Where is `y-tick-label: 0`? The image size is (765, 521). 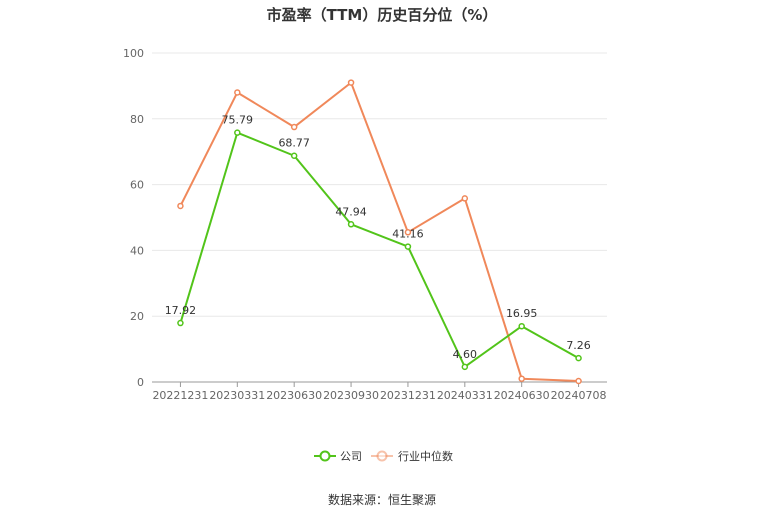 y-tick-label: 0 is located at coordinates (140, 382).